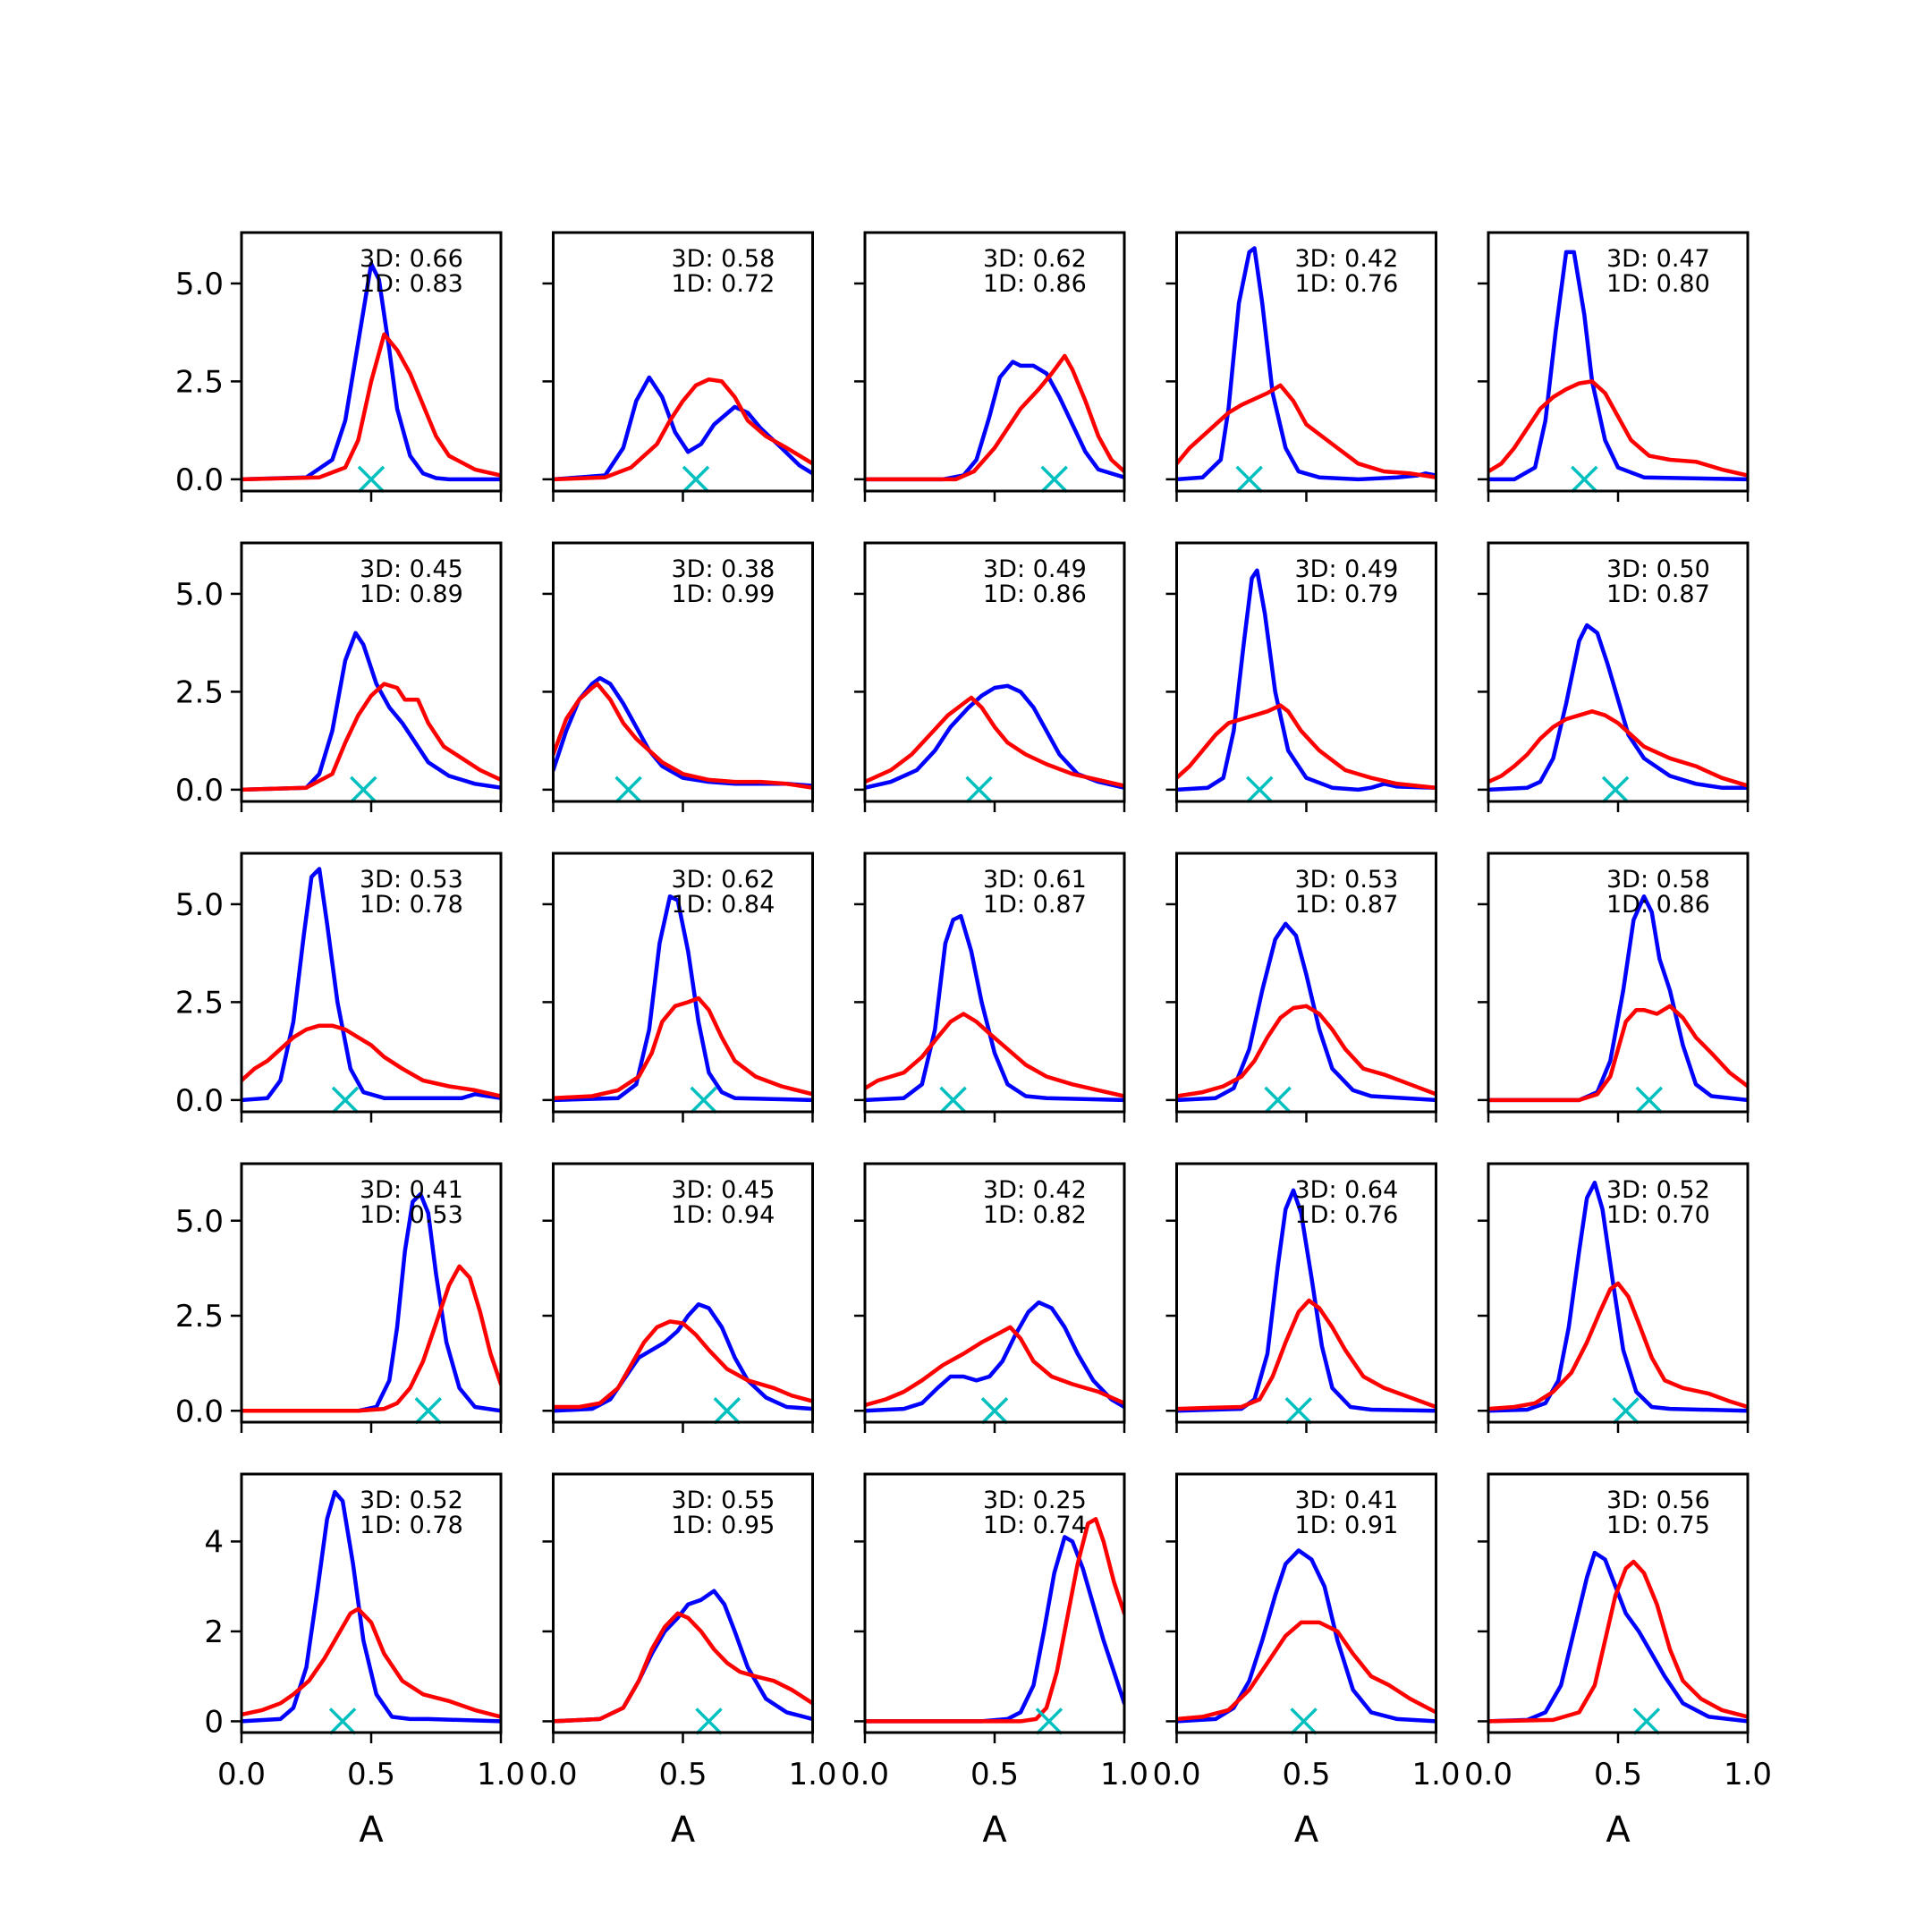 The image size is (1932, 1932). Describe the element at coordinates (1035, 569) in the screenshot. I see `annotation-text: 3D: 0.49` at that location.